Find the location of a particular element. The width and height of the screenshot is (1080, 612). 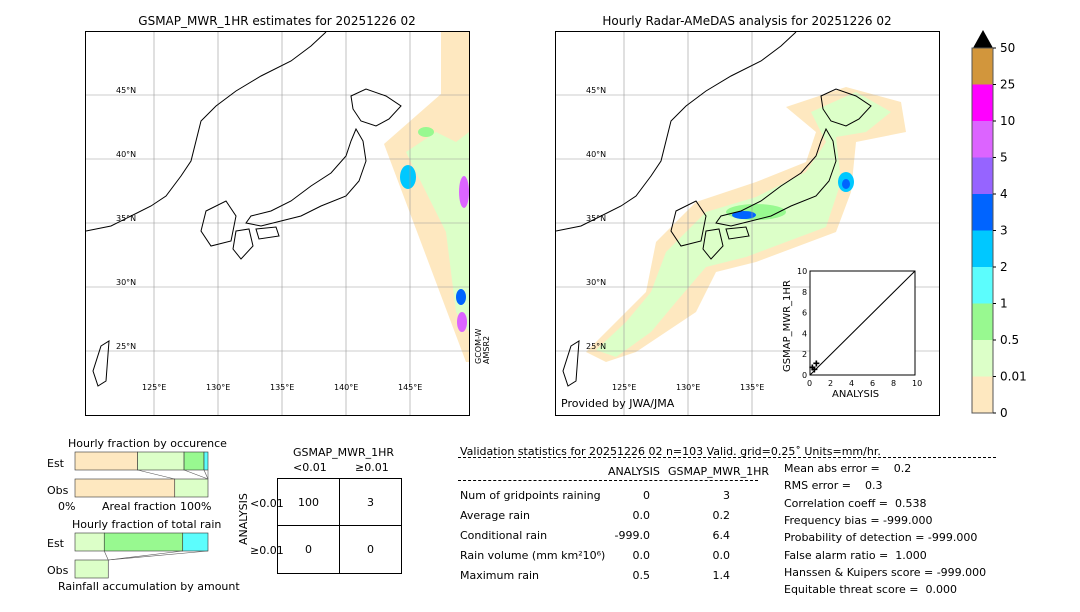

contingency-title: GSMAP_MWR_1HR is located at coordinates (344, 452).